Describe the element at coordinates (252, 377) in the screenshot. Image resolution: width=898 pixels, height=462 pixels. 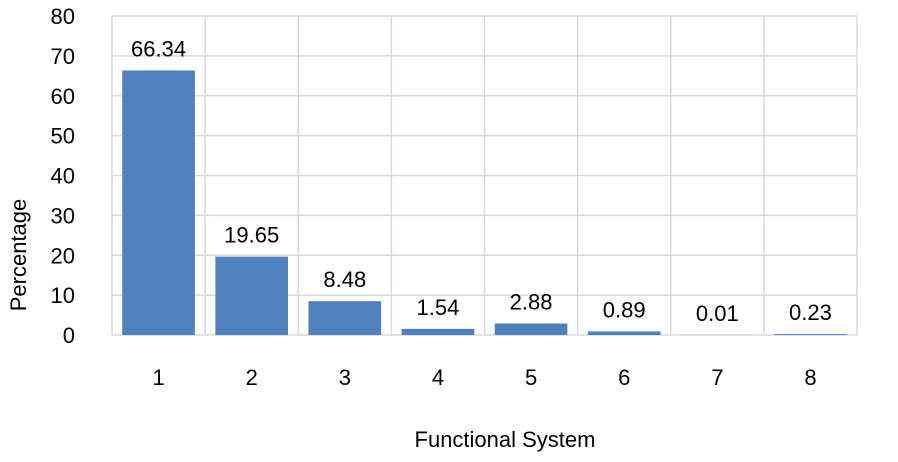
I see `x-tick-label: 2` at that location.